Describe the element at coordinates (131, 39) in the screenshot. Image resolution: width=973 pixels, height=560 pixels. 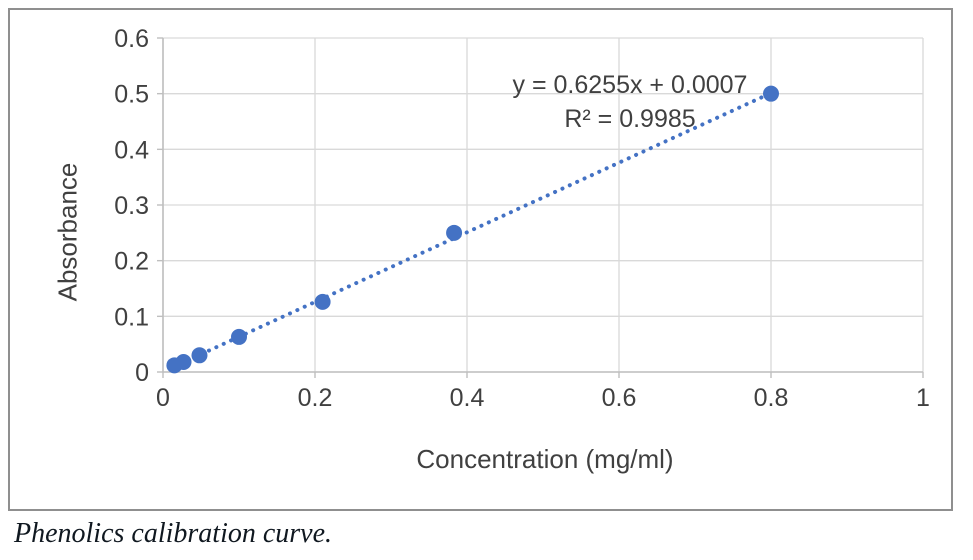
I see `y-tick-label: 0.6` at that location.